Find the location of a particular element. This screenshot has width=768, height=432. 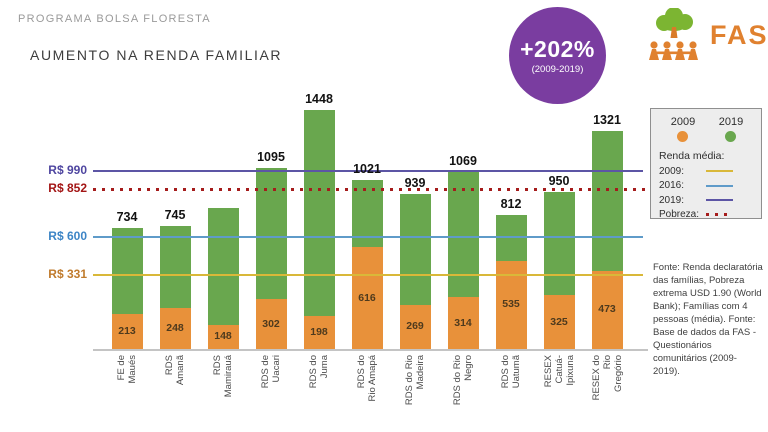

line-swatch-2019 is located at coordinates (719, 200).